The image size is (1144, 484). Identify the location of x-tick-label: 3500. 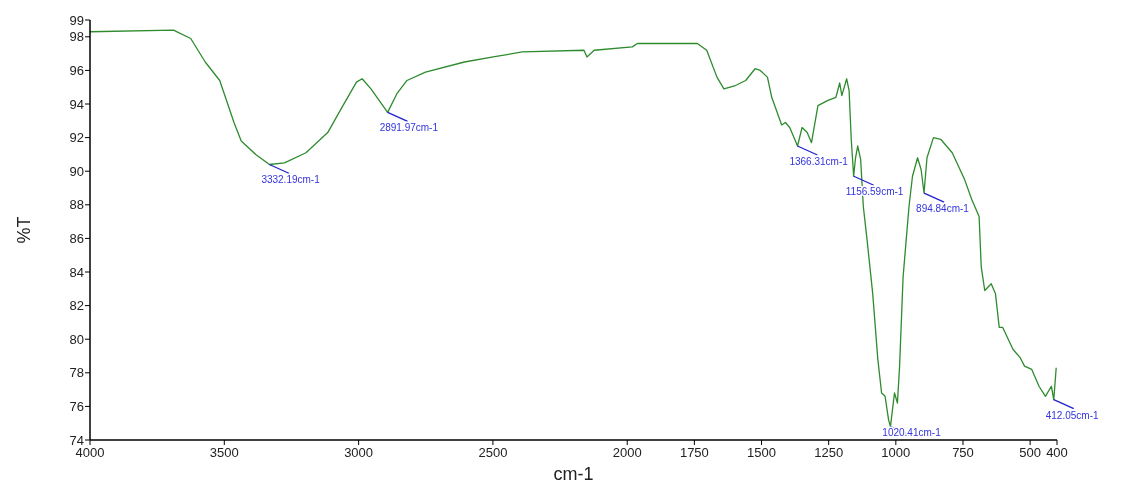
(224, 452).